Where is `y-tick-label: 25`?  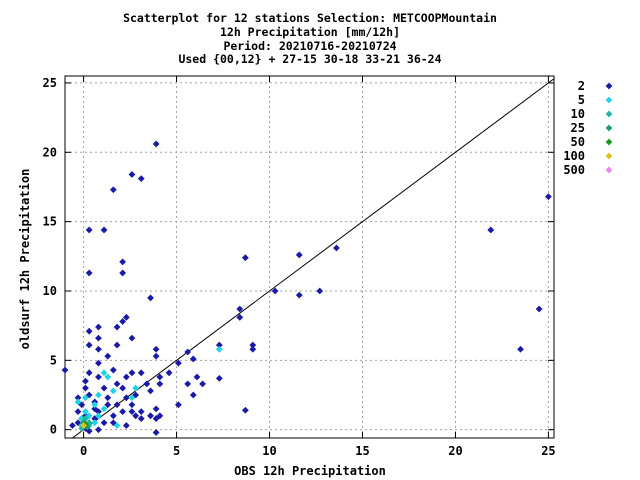 y-tick-label: 25 is located at coordinates (50, 83).